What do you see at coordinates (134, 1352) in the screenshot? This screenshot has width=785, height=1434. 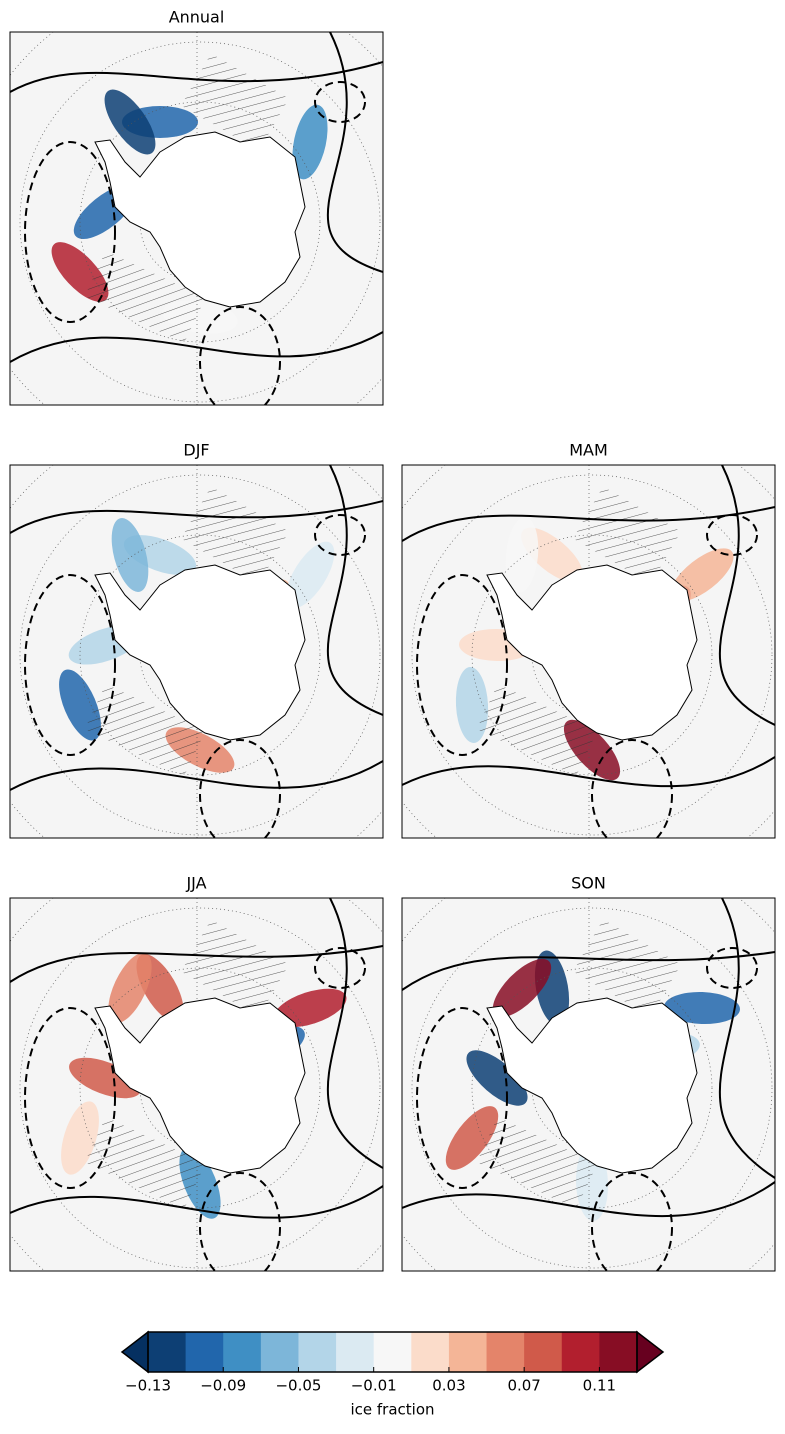 I see `colorbar-under` at bounding box center [134, 1352].